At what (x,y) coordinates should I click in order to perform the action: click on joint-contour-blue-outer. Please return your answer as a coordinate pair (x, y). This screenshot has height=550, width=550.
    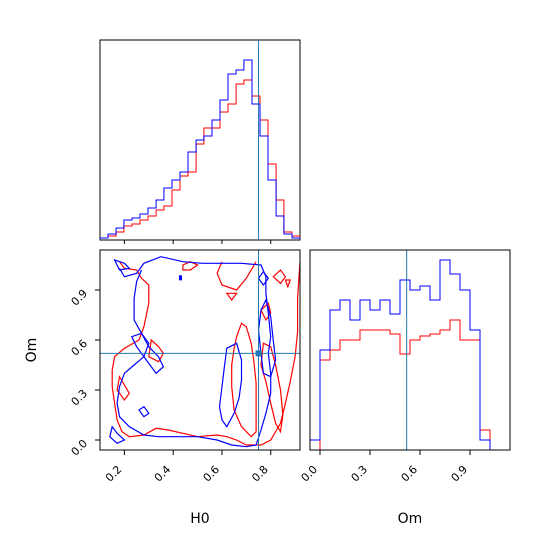
    Looking at the image, I should click on (194, 352).